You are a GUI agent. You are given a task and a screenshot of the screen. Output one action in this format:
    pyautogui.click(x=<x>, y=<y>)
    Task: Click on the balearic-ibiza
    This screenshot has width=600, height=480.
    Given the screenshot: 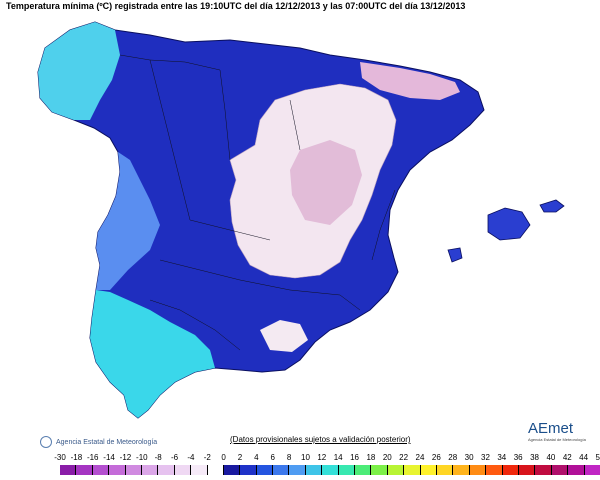 What is the action you would take?
    pyautogui.click(x=455, y=255)
    